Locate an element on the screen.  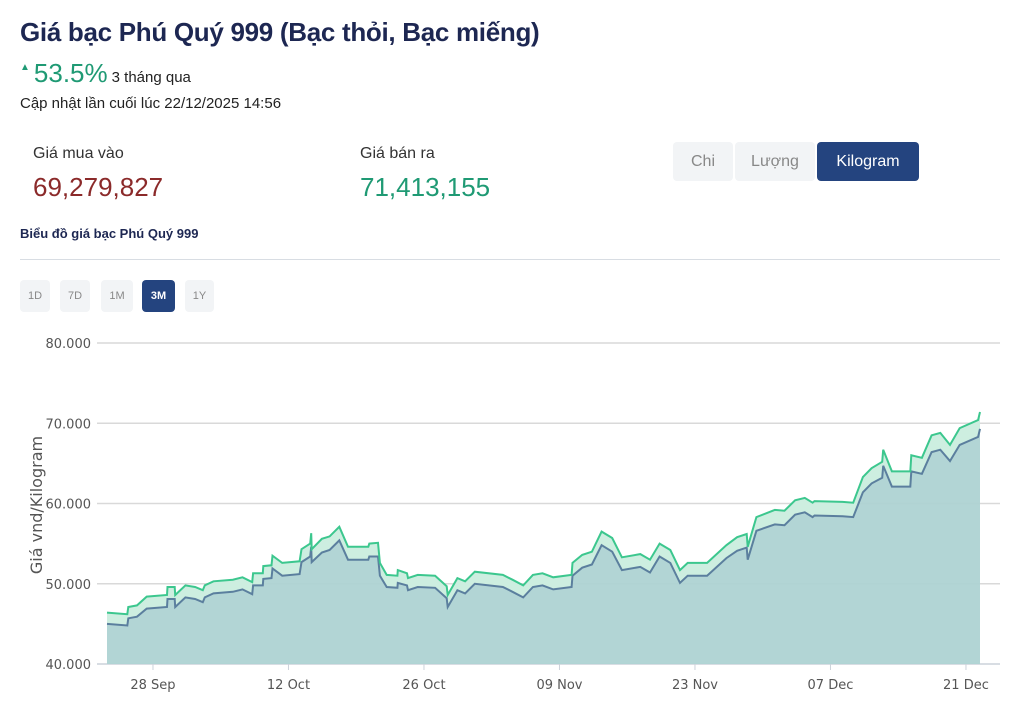
y-tick-label: 50.000 is located at coordinates (69, 585).